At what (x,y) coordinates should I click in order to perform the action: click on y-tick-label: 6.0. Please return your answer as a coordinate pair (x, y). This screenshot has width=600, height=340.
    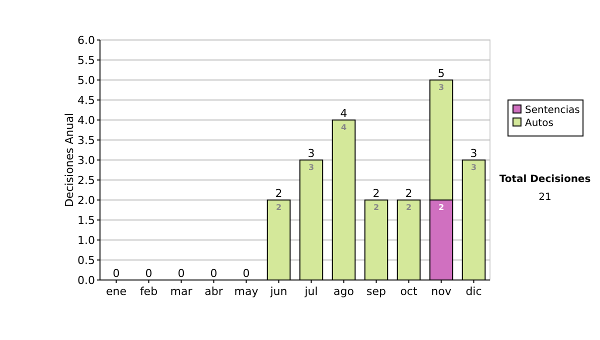
    Looking at the image, I should click on (86, 40).